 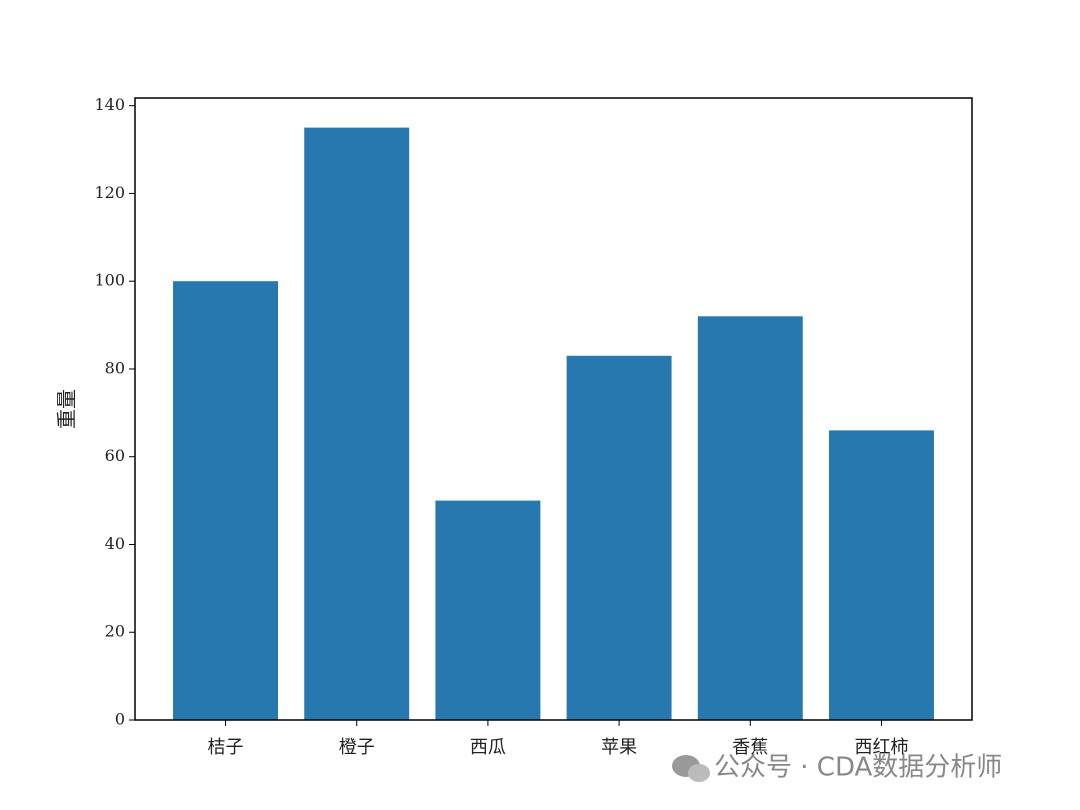 What do you see at coordinates (109, 104) in the screenshot?
I see `y-tick-label: 140` at bounding box center [109, 104].